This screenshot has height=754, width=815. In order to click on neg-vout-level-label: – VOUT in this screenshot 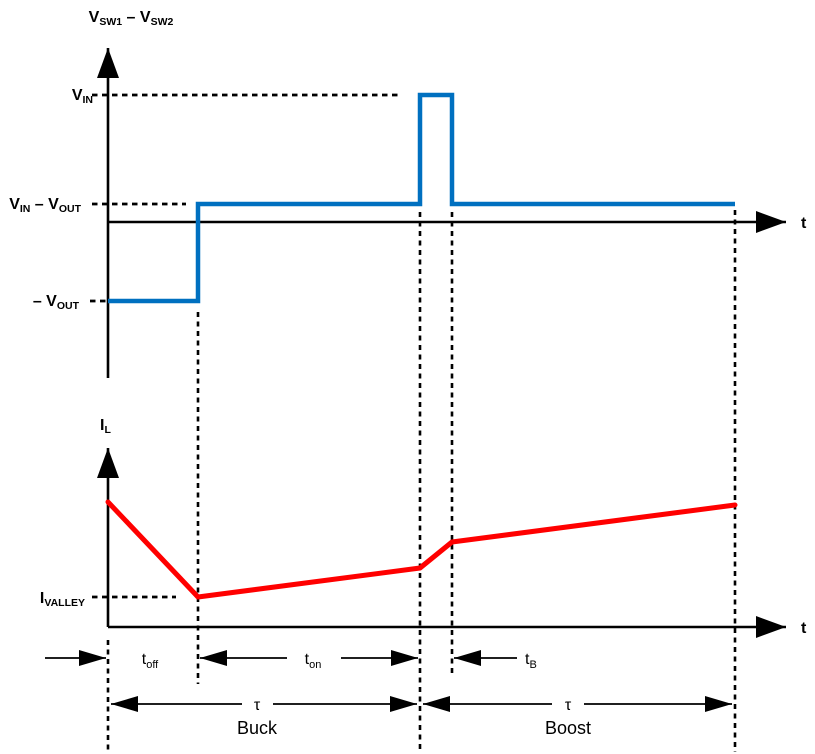, I will do `click(56, 302)`.